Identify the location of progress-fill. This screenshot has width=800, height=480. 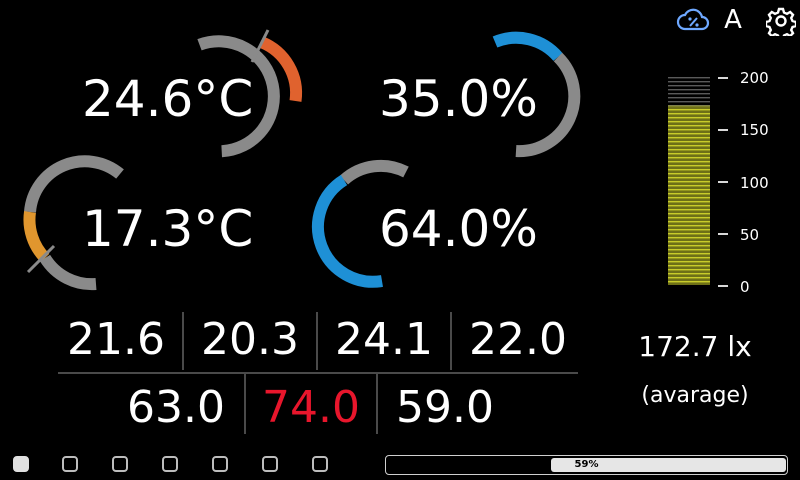
(668, 465).